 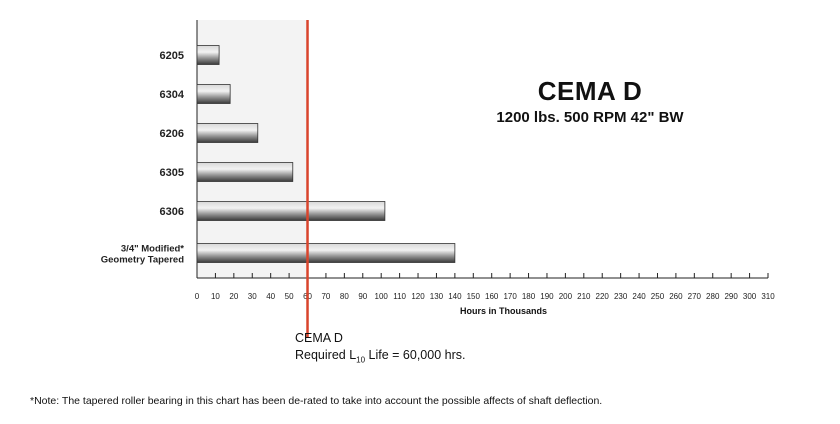 I want to click on x-tick-label: 210, so click(x=584, y=296).